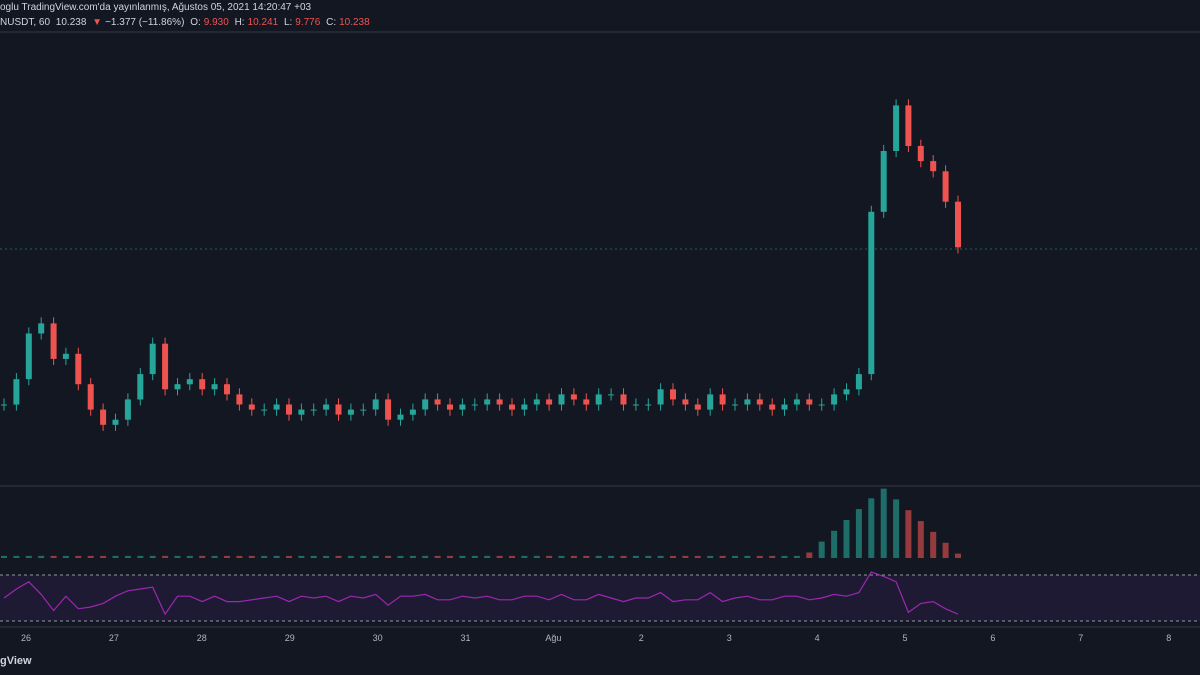  Describe the element at coordinates (904, 638) in the screenshot. I see `x-tick-label: 5` at that location.